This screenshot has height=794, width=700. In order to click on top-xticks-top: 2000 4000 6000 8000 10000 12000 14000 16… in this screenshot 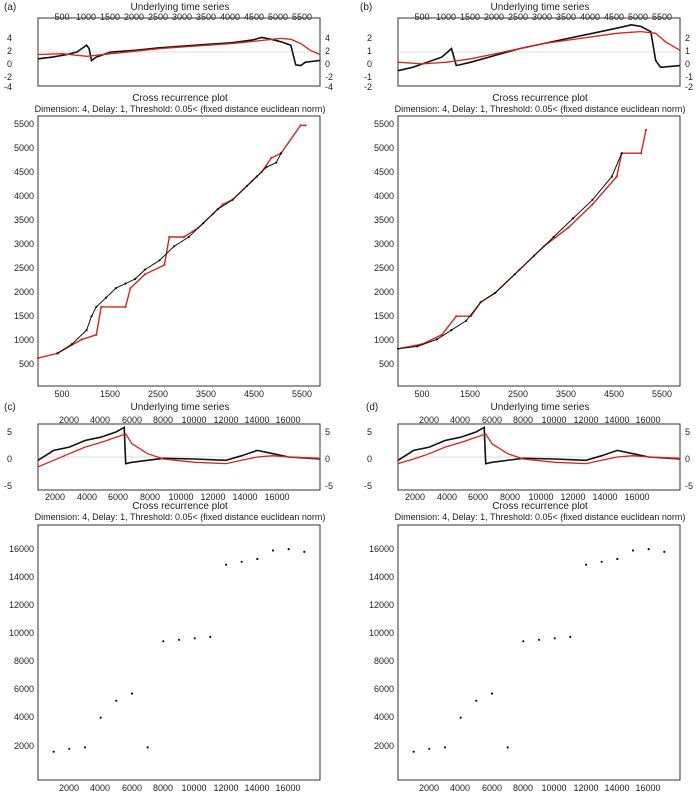, I will do `click(540, 420)`.